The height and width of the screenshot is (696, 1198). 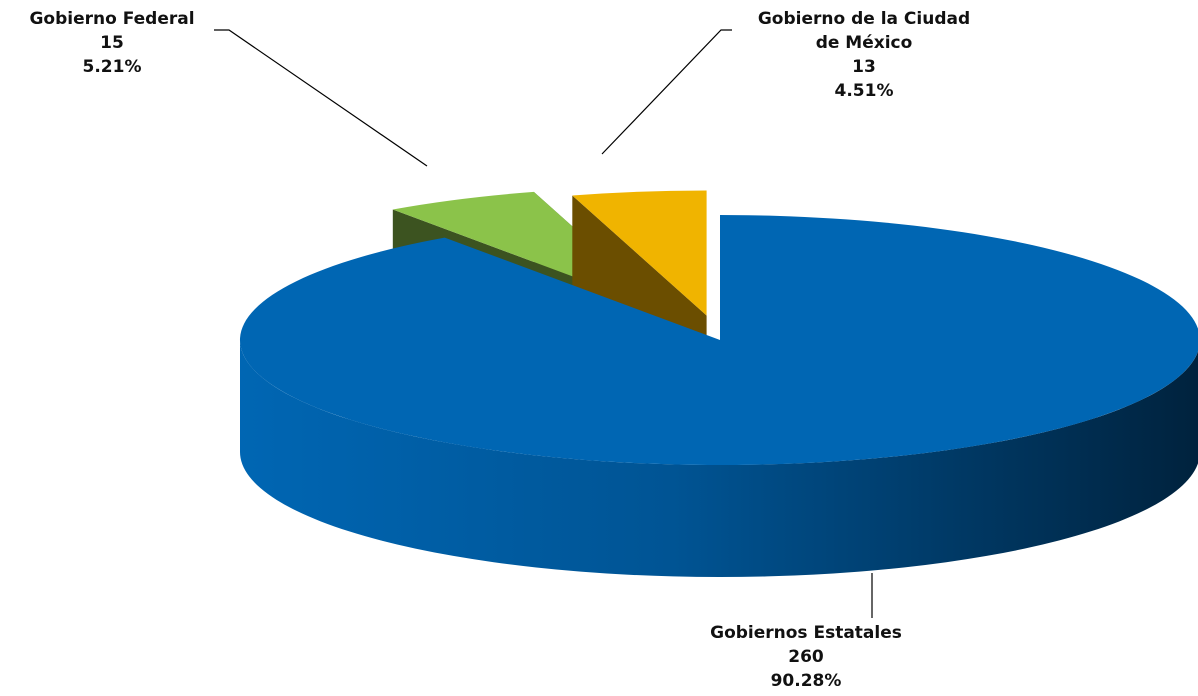 I want to click on slice-label-value: 15, so click(x=112, y=43).